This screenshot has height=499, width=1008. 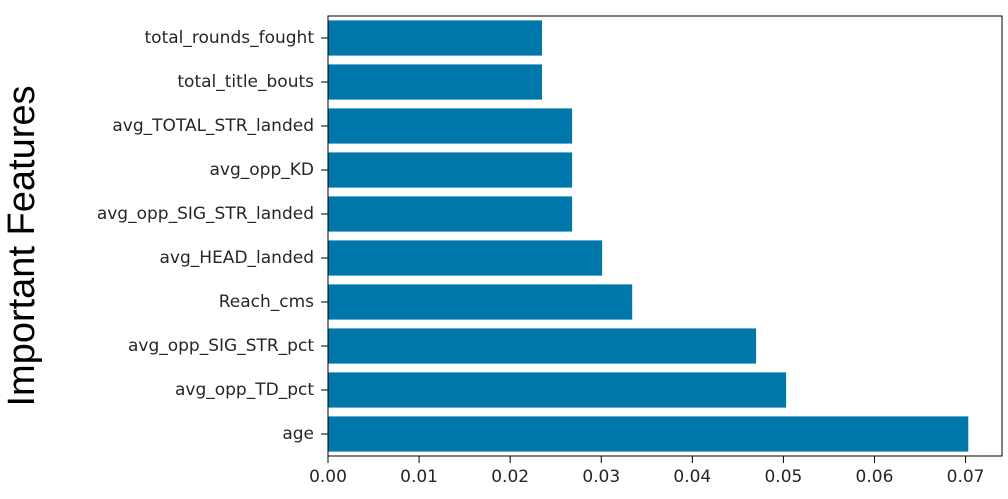 I want to click on bar-total_title_bouts, so click(x=435, y=82).